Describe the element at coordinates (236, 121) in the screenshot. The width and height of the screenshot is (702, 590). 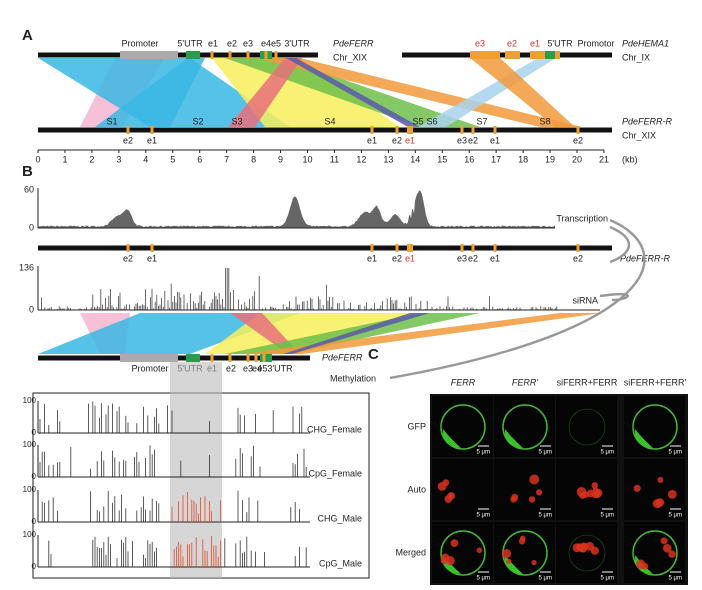
I see `segment-label: S3` at that location.